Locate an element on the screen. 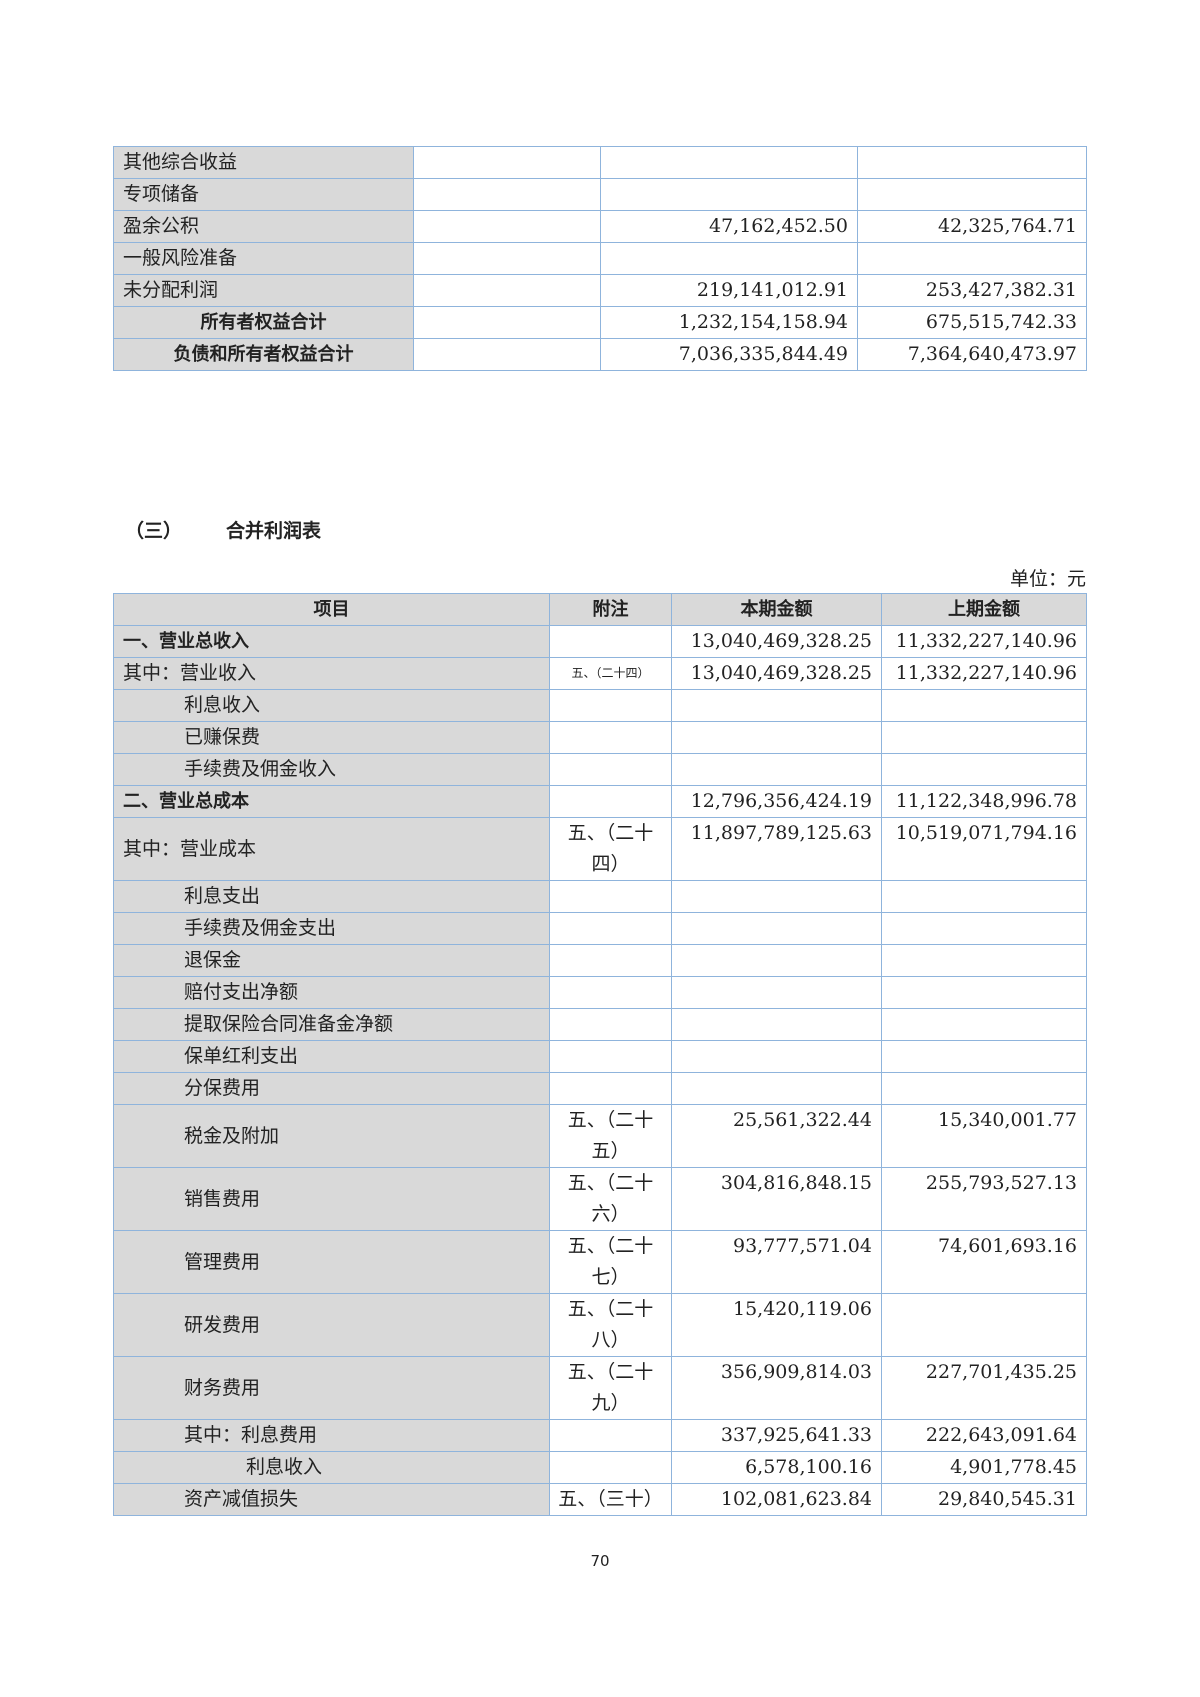 The width and height of the screenshot is (1200, 1697). table-row: 销售费用 五、（二十六） 304,816,848.15 255,793,527.13 is located at coordinates (600, 1199).